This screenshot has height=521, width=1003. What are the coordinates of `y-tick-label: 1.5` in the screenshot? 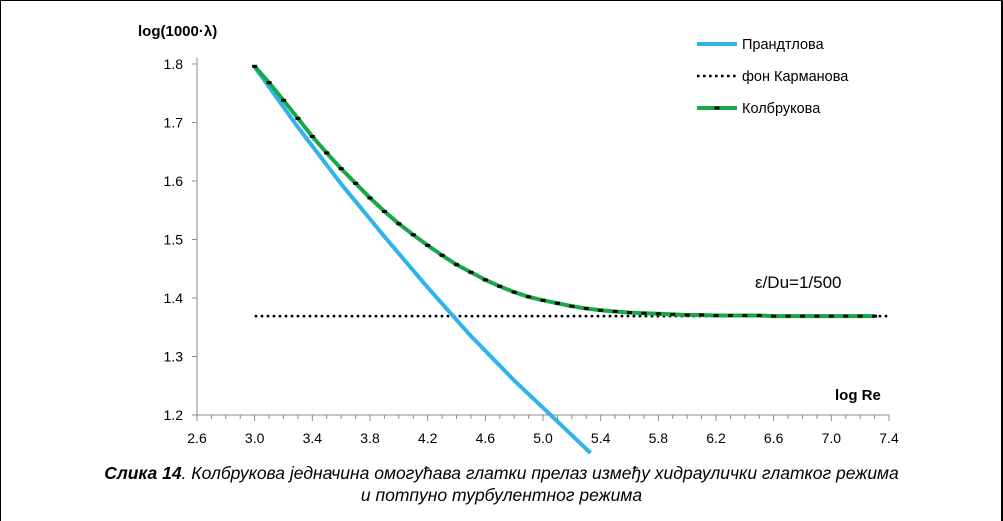 It's located at (174, 240).